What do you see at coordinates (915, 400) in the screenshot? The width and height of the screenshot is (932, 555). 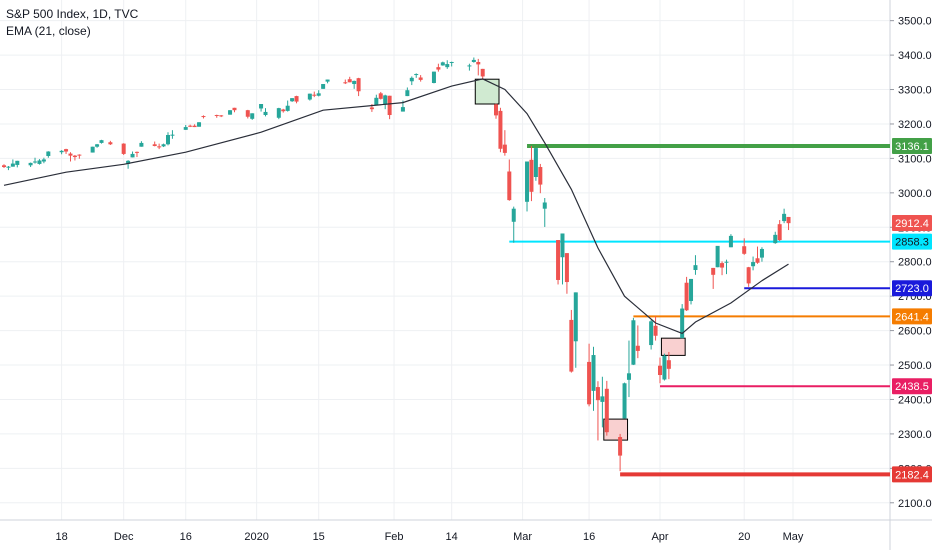 I see `y-tick-label: 2400.0` at bounding box center [915, 400].